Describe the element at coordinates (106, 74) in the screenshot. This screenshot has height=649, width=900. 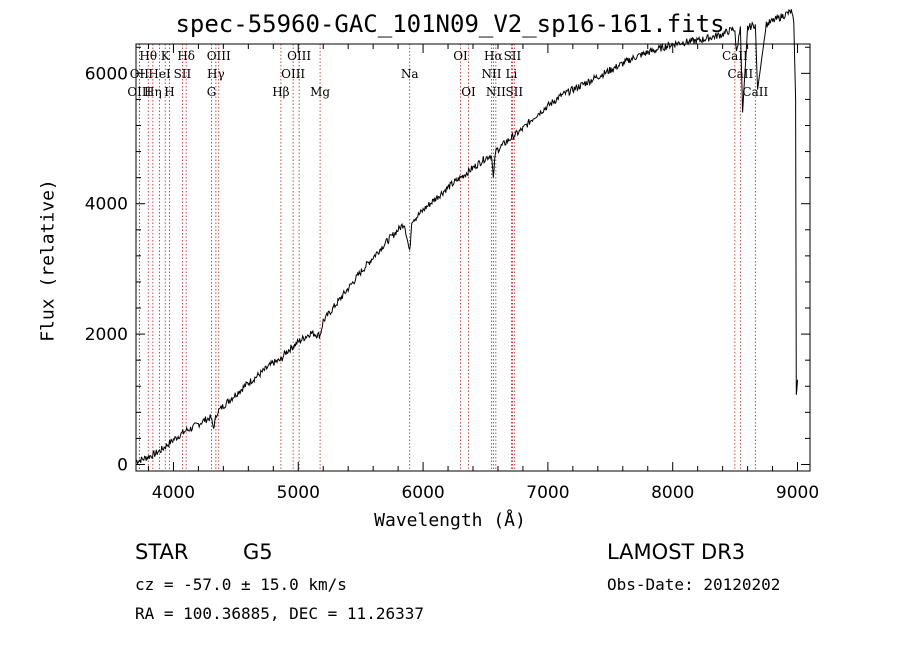
I see `y-tick-label: 6000` at that location.